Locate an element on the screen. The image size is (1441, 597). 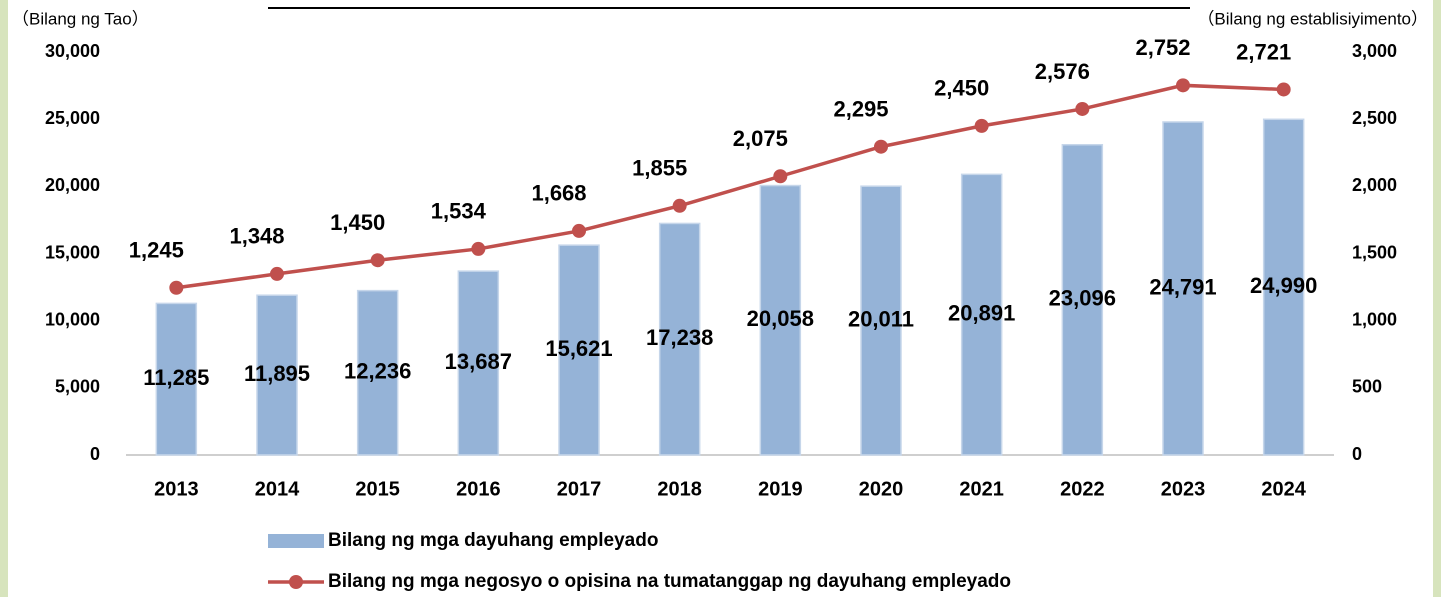
x-tick-label: 2013 is located at coordinates (176, 489).